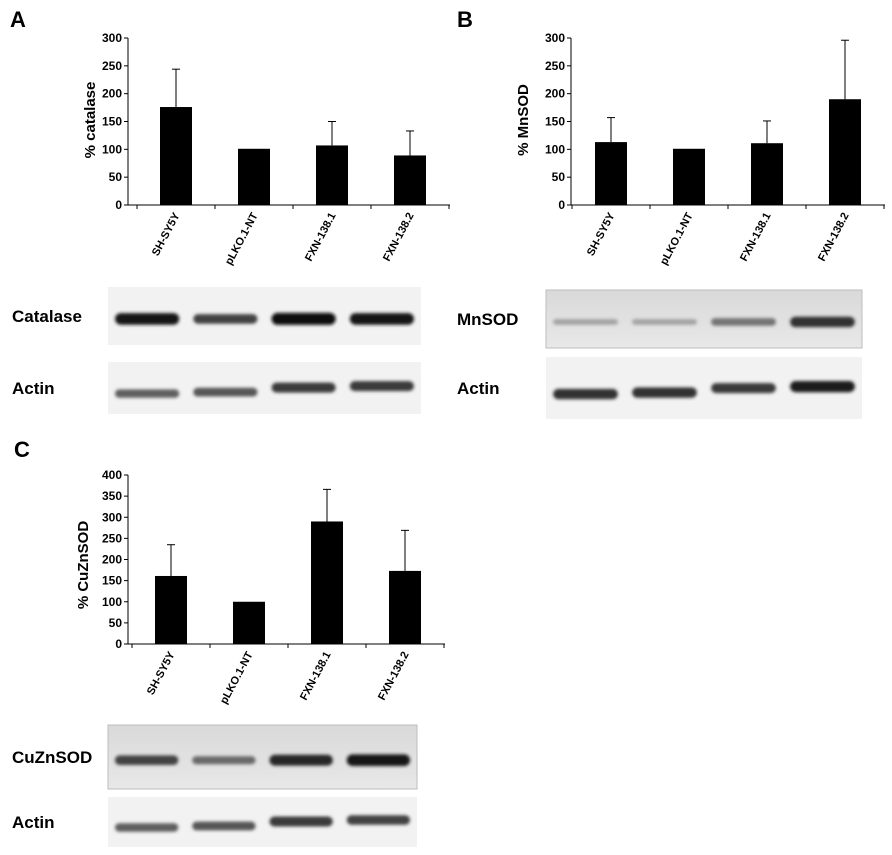  I want to click on panel-letter: C, so click(22, 449).